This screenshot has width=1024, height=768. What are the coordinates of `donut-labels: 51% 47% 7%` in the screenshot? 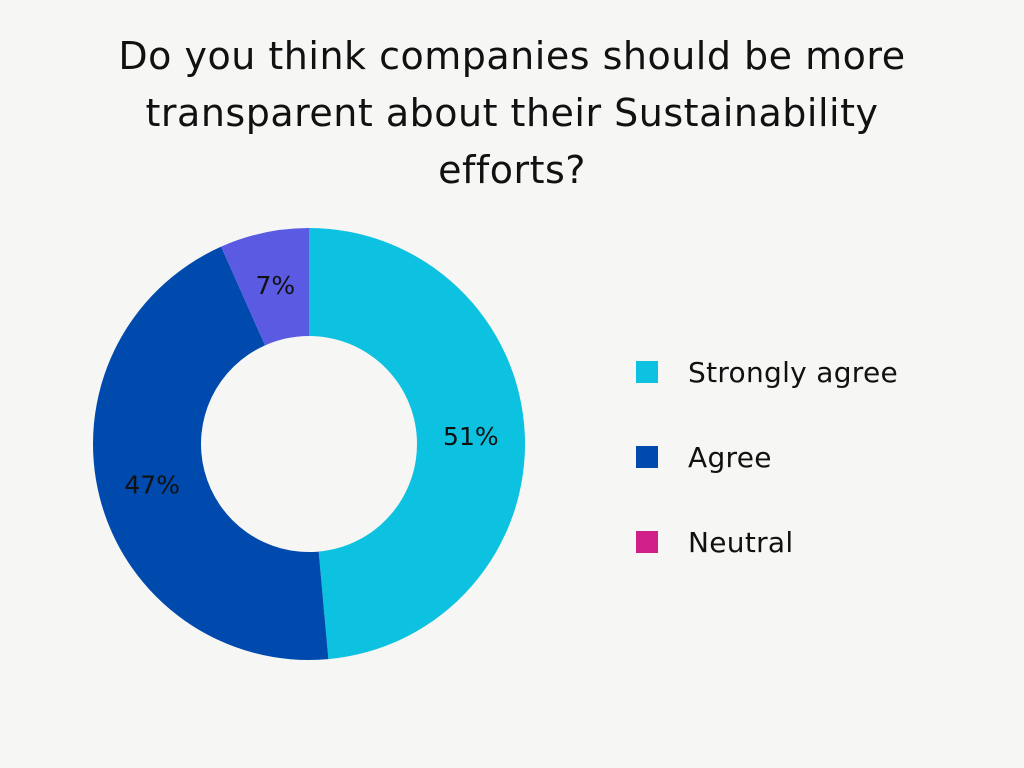 It's located at (311, 385).